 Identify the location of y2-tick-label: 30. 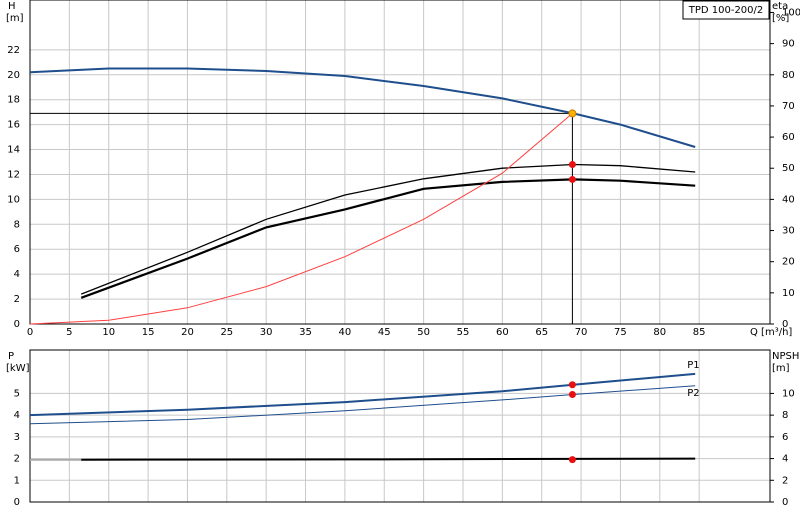
(788, 231).